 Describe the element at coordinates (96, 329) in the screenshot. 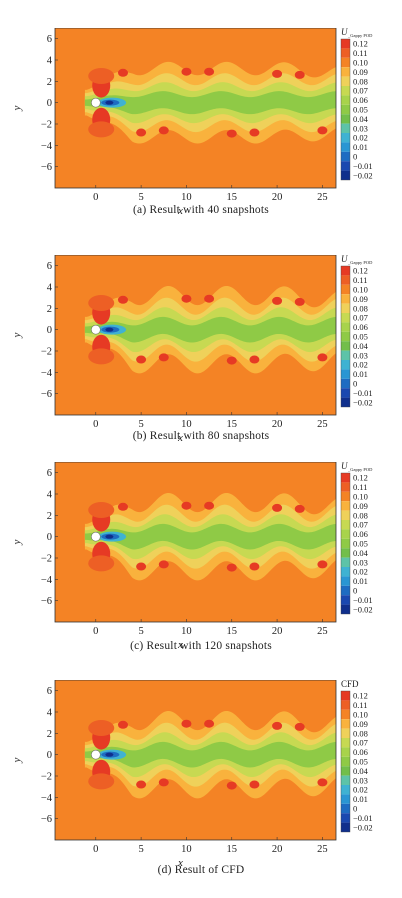

I see `cylinder` at that location.